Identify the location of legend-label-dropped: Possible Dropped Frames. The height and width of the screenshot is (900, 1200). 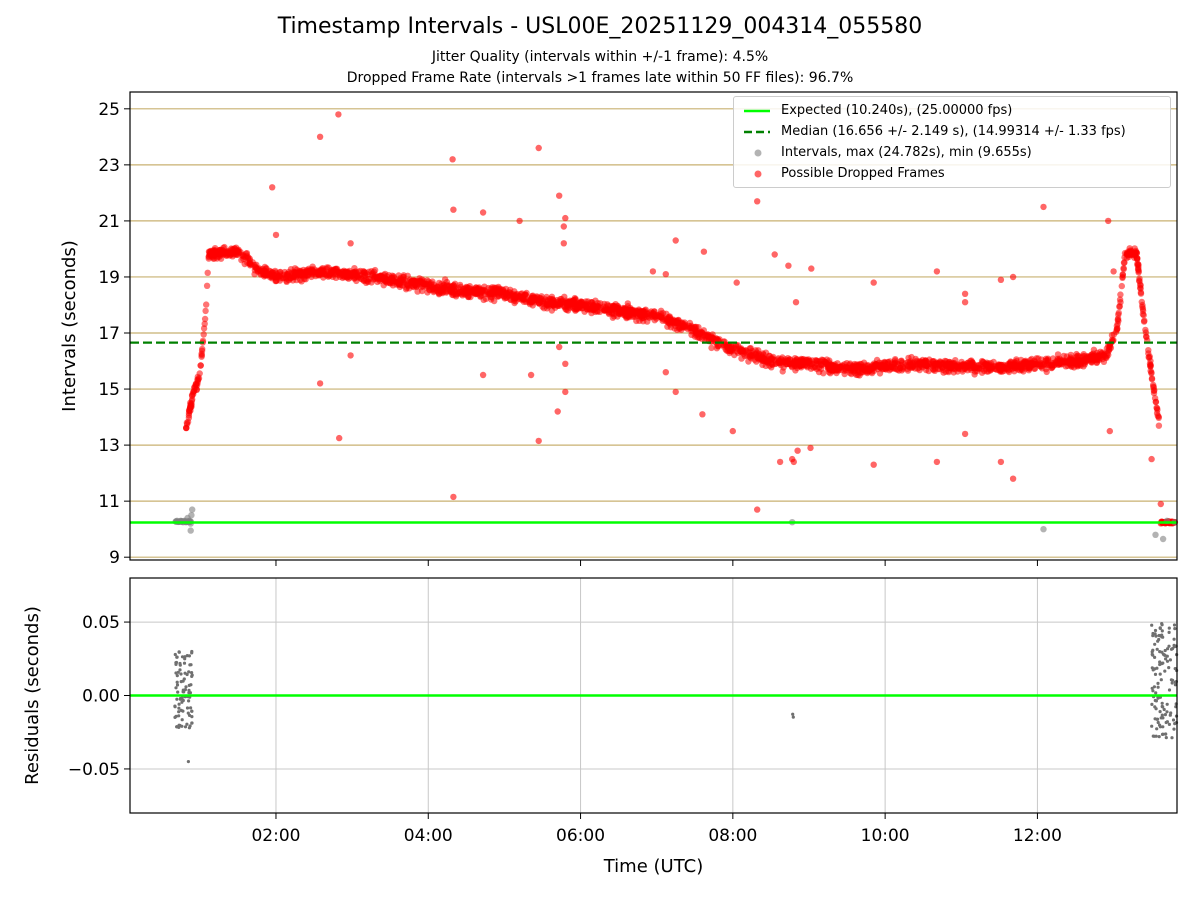
(863, 173).